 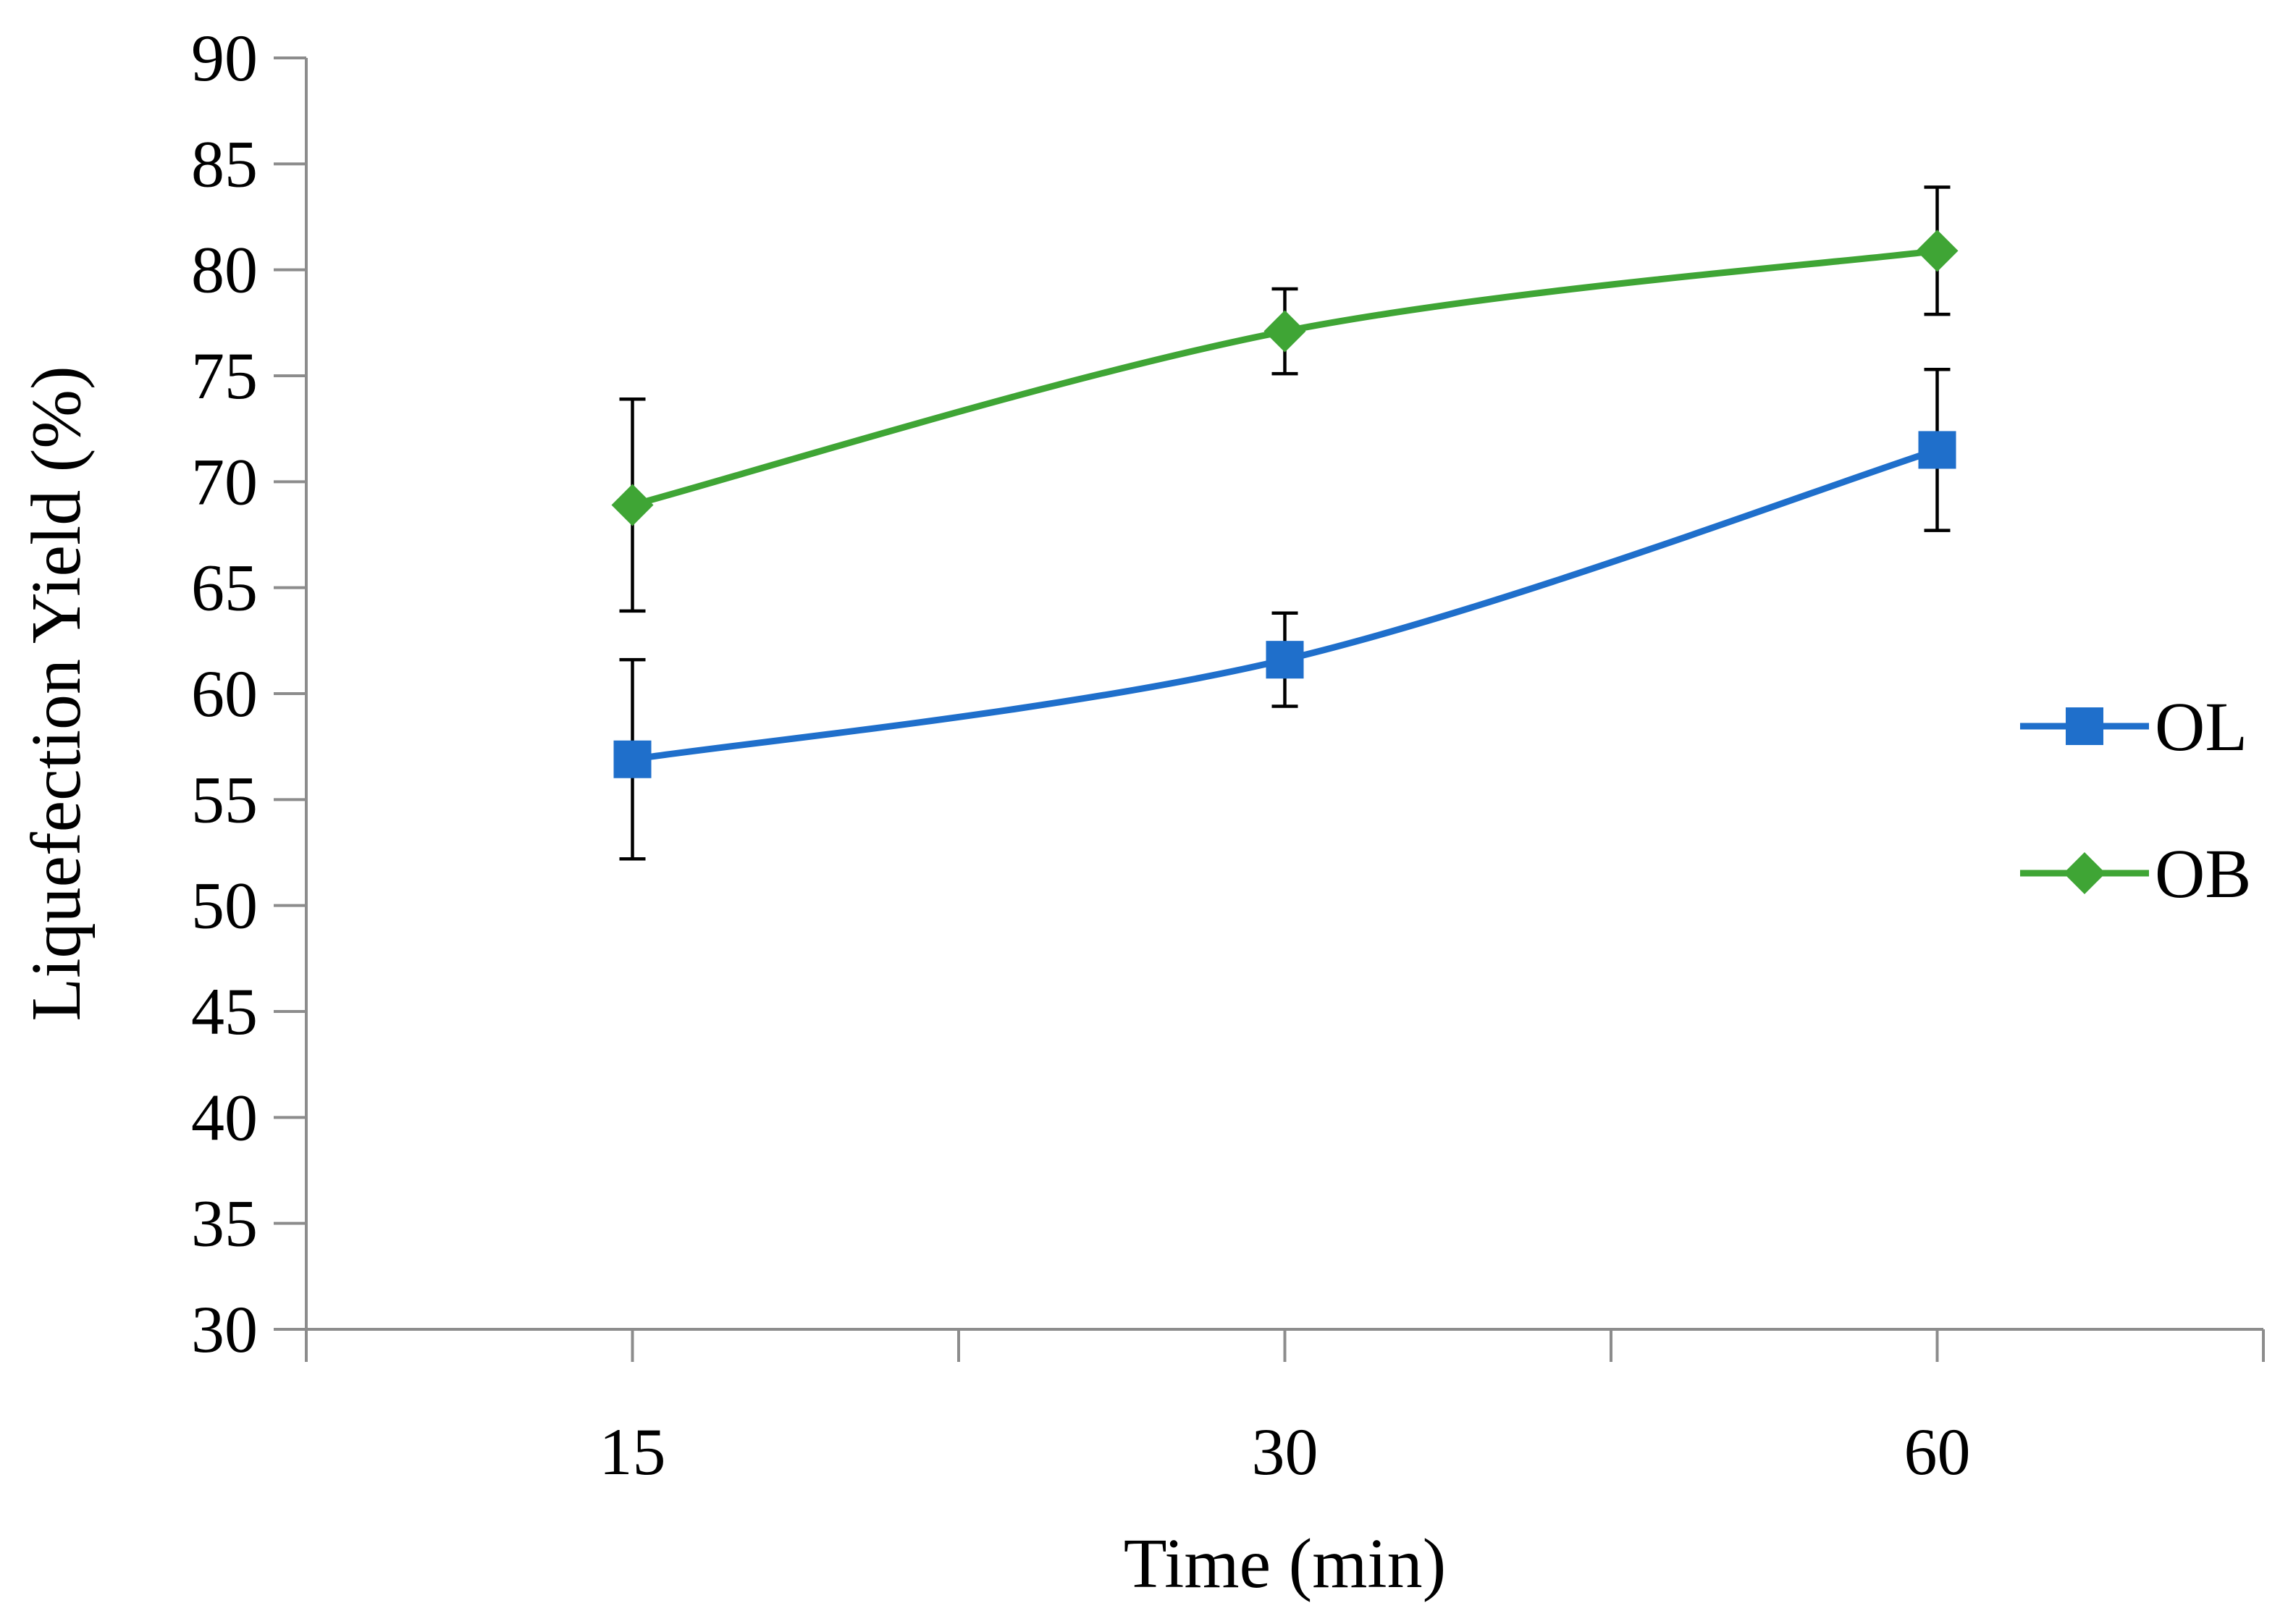 What do you see at coordinates (224, 1011) in the screenshot?
I see `y-tick-label: 45` at bounding box center [224, 1011].